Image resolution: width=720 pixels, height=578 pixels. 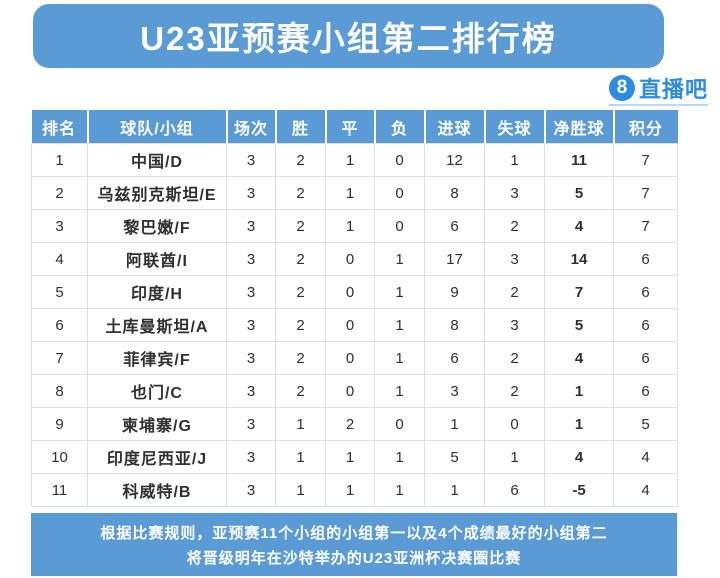 I want to click on team-group-cell: 阿联酋/I, so click(x=157, y=259).